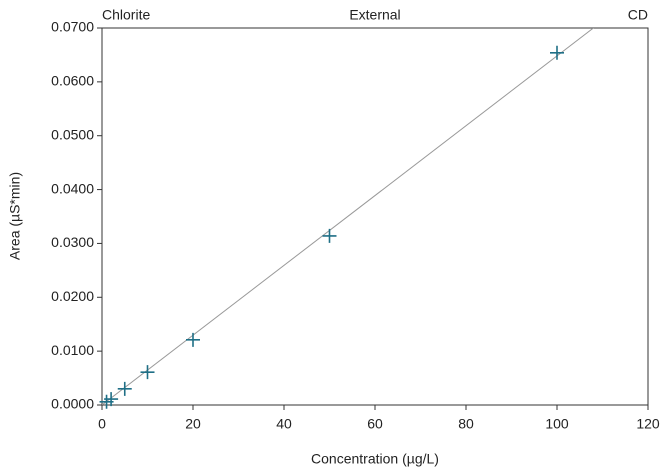 Image resolution: width=665 pixels, height=472 pixels. What do you see at coordinates (72, 350) in the screenshot?
I see `y-tick-label: 0.0100` at bounding box center [72, 350].